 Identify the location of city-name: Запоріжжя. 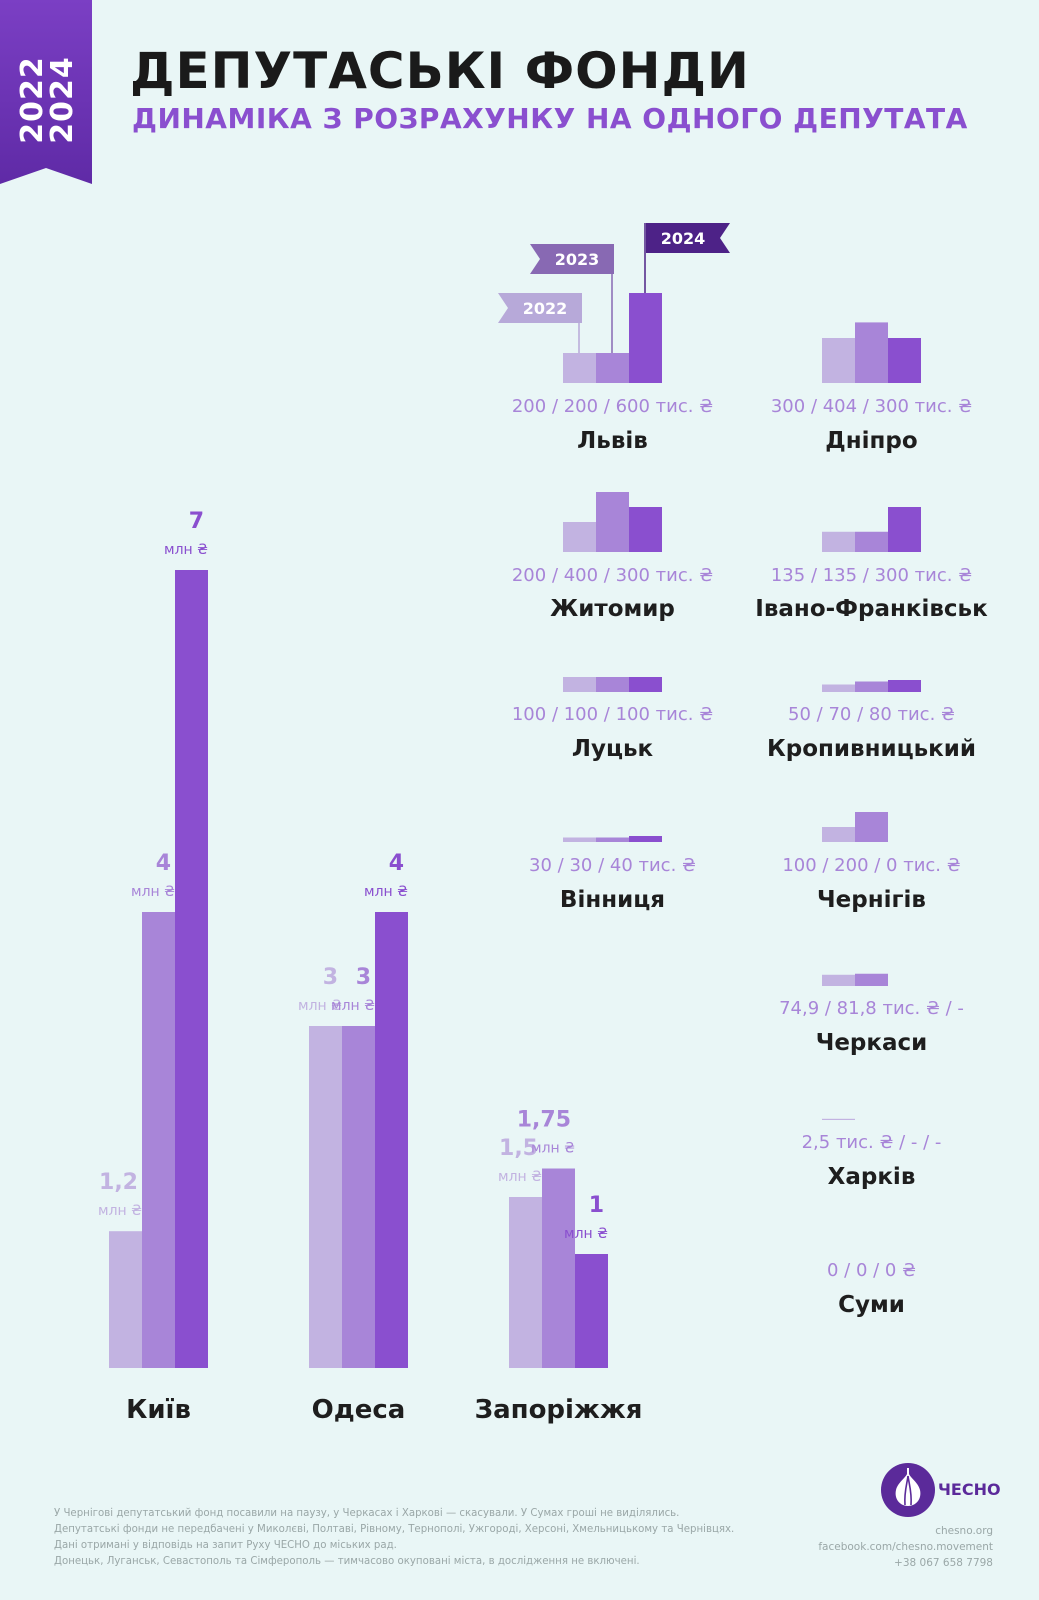
(559, 1410).